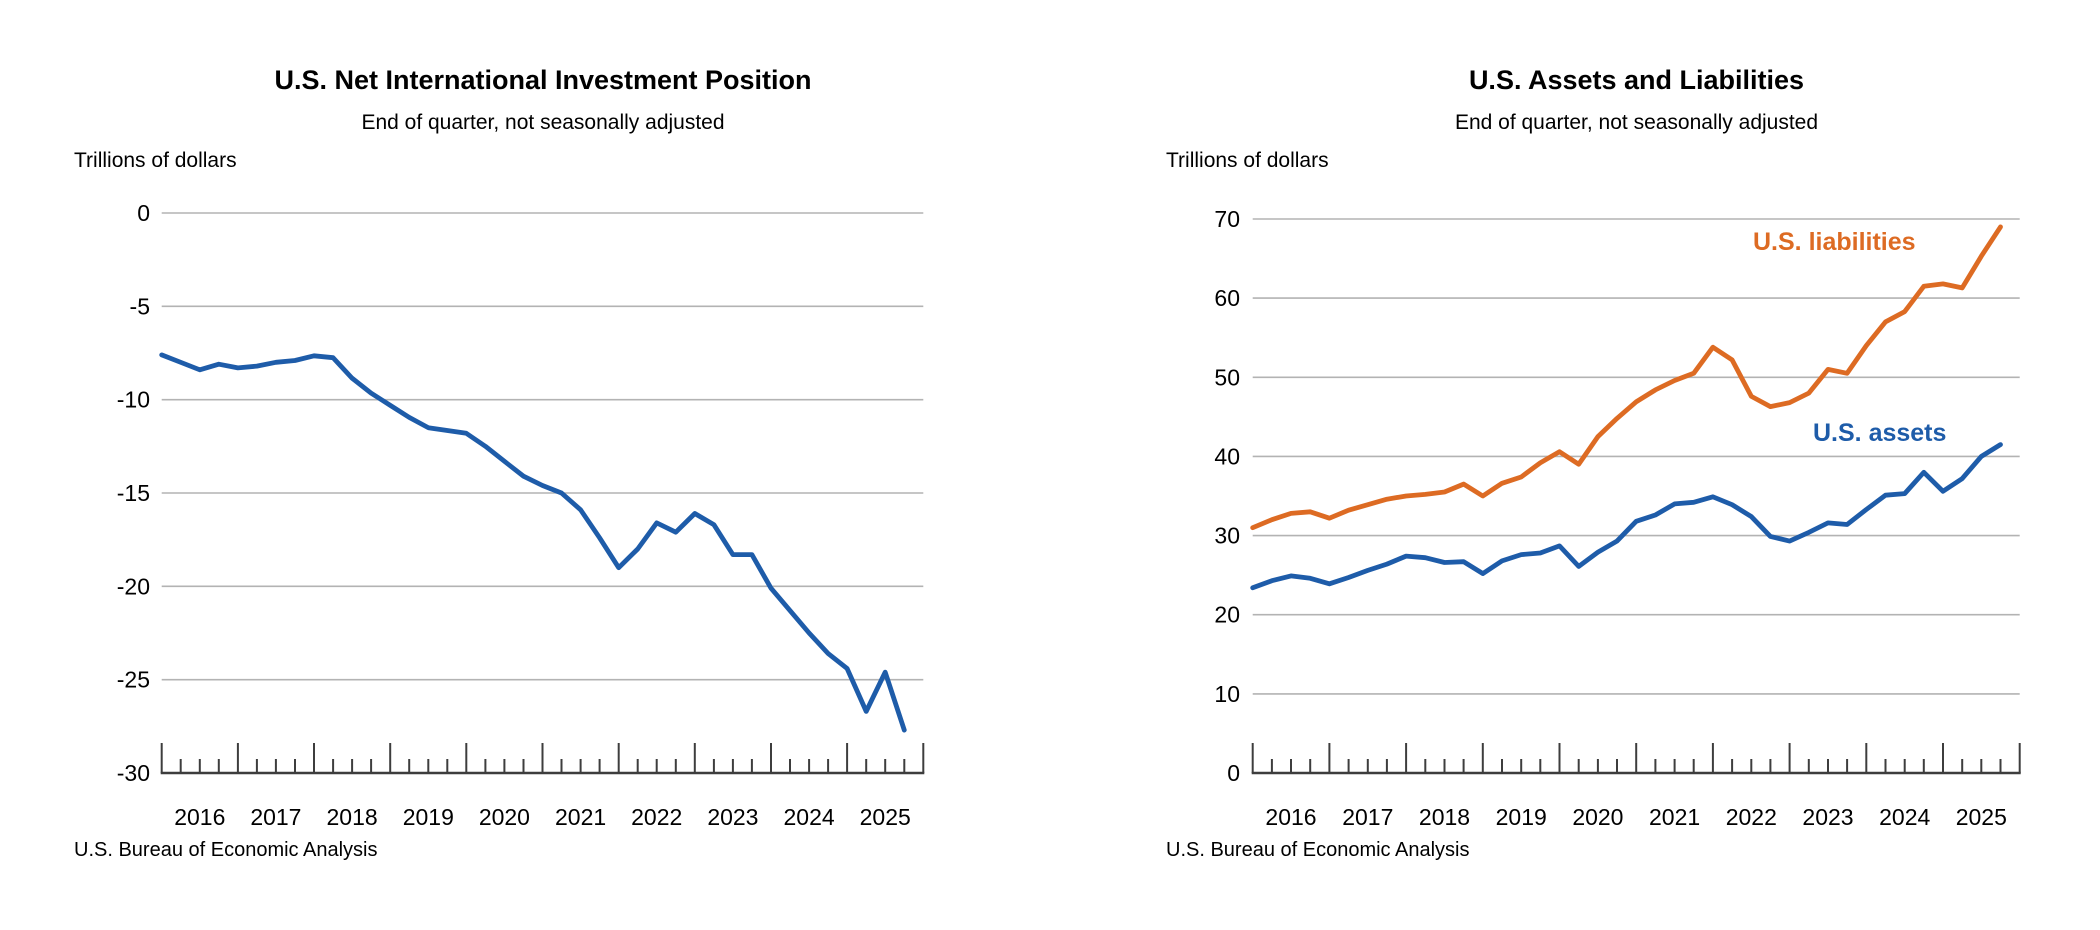 Image resolution: width=2100 pixels, height=930 pixels. I want to click on niip-units-label: Trillions of dollars, so click(155, 160).